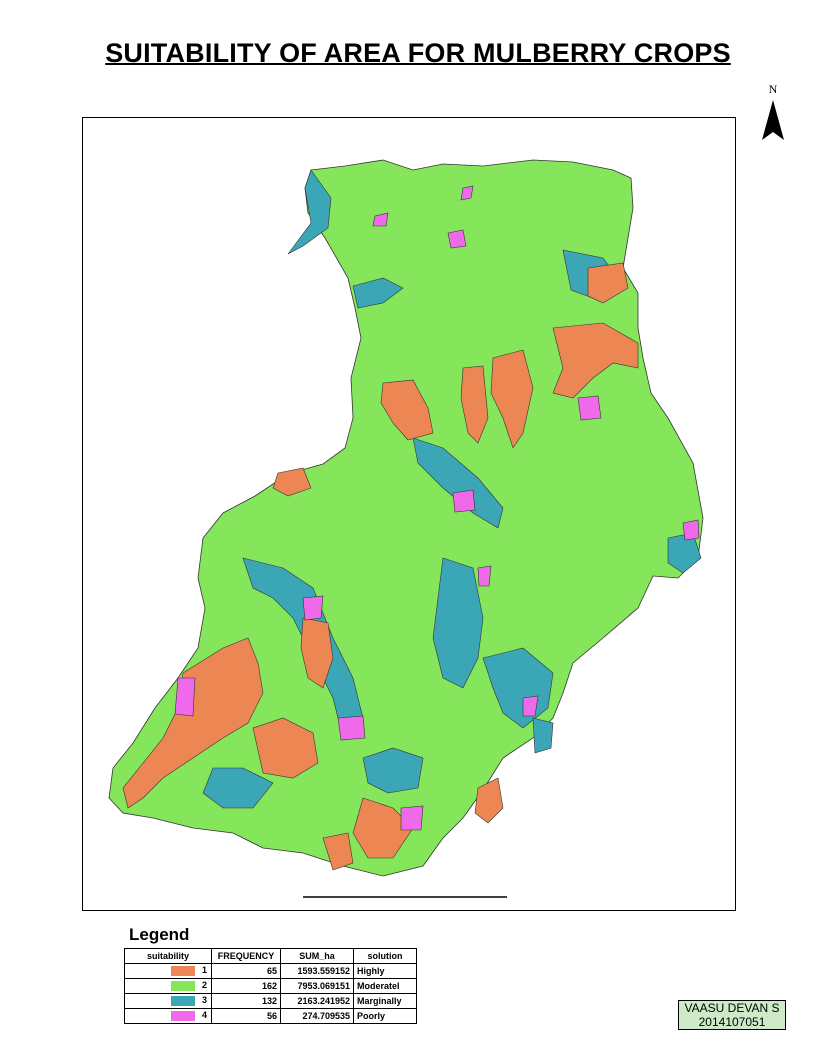 The image size is (816, 1056). What do you see at coordinates (317, 956) in the screenshot?
I see `legend-header-sum: SUM_ha` at bounding box center [317, 956].